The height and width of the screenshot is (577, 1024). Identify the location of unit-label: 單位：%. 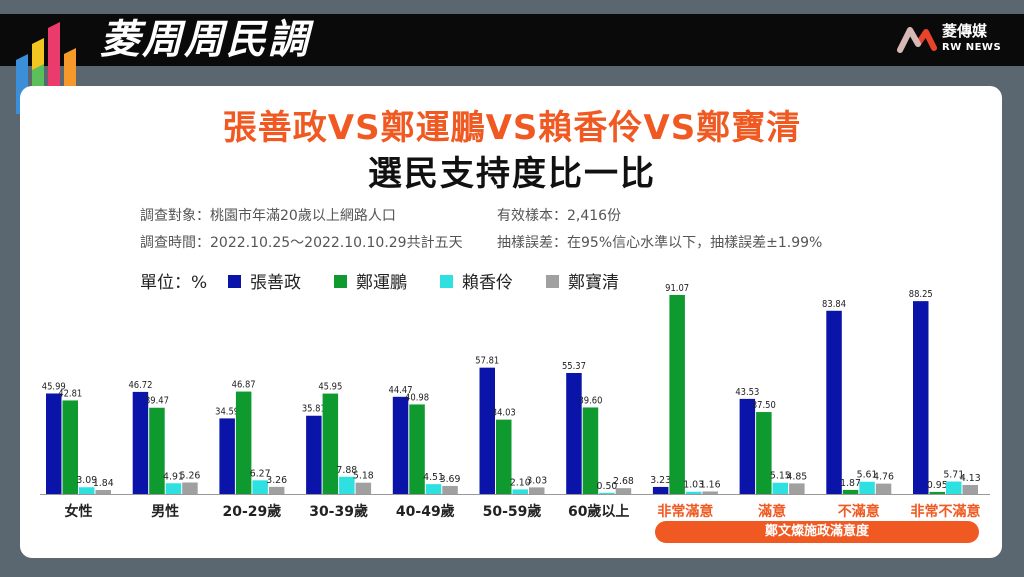
(174, 283).